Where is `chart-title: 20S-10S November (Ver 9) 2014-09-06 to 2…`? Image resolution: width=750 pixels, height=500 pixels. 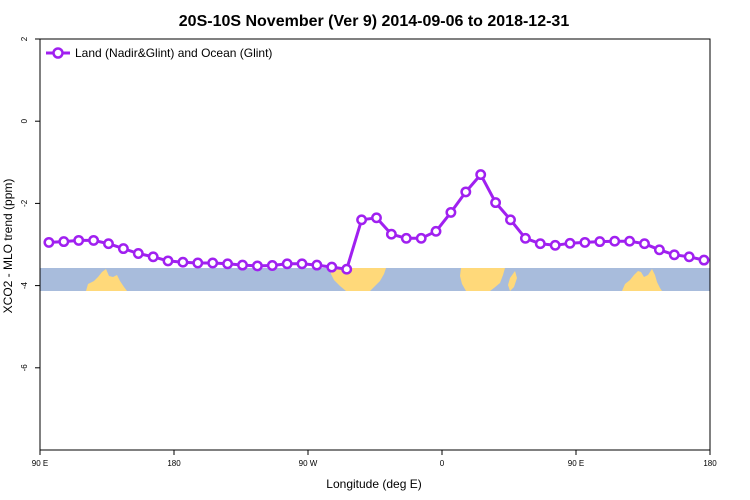
chart-title: 20S-10S November (Ver 9) 2014-09-06 to 2… is located at coordinates (374, 21).